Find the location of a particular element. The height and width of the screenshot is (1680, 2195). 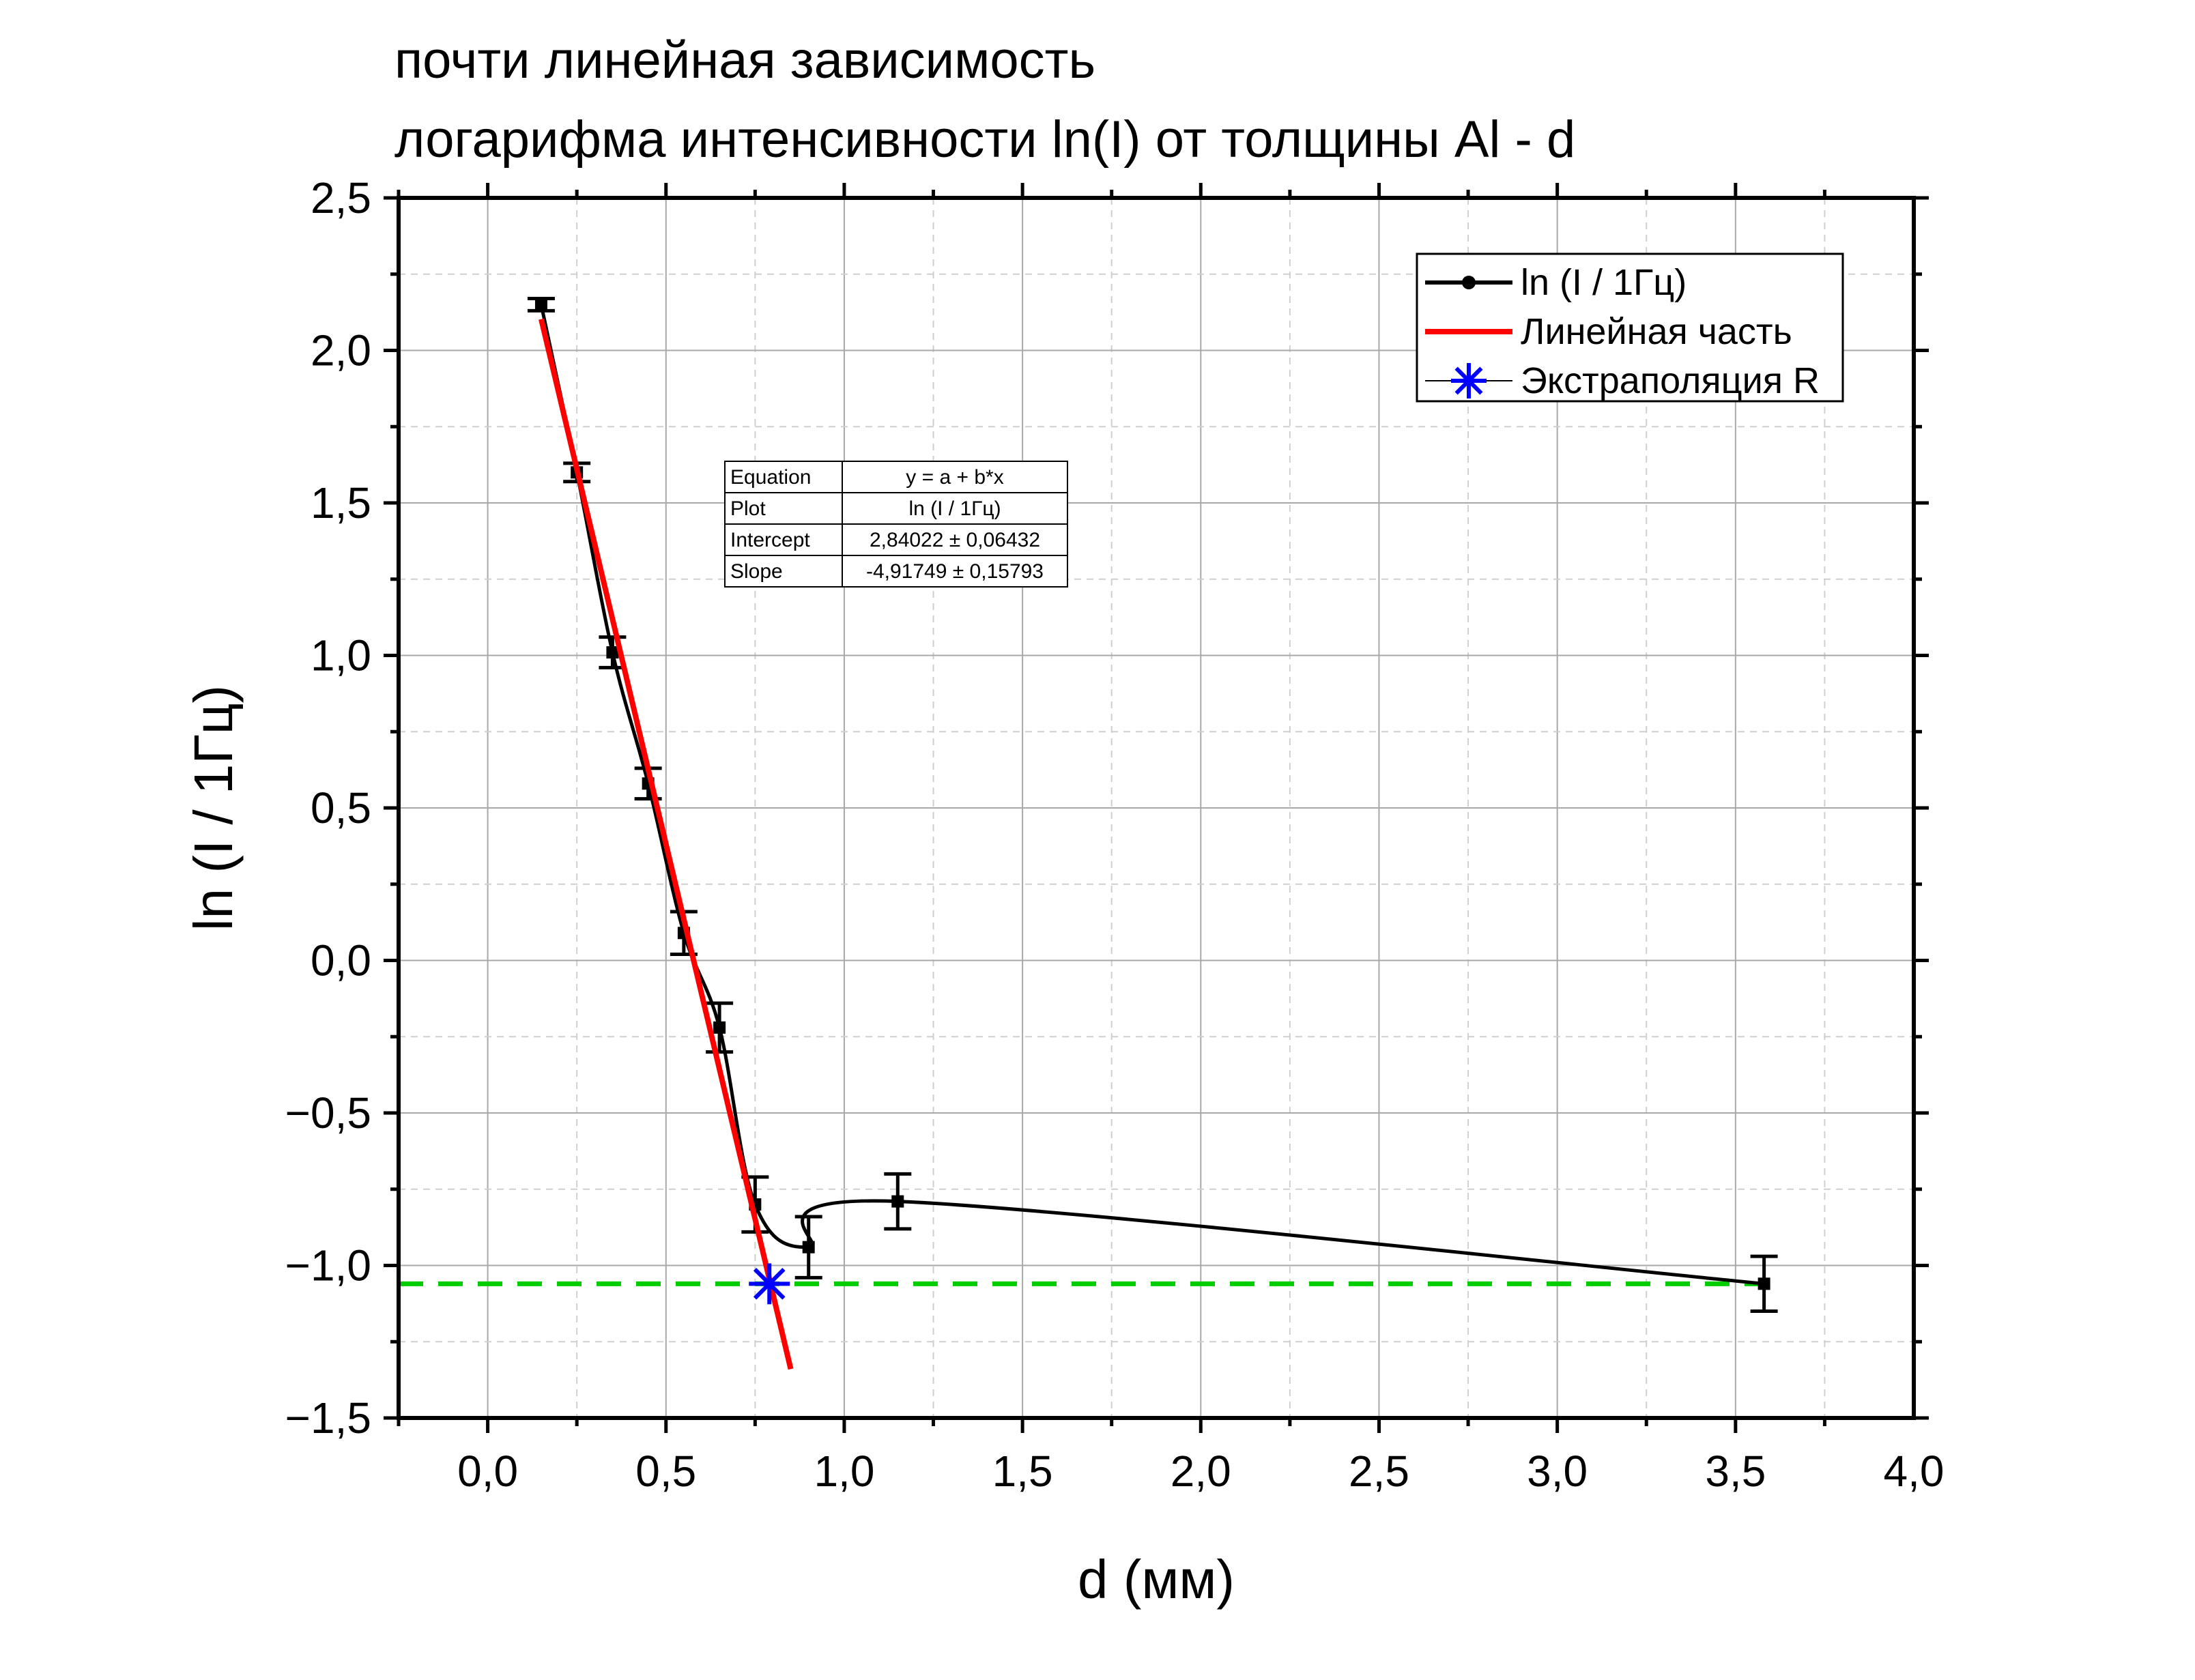

x-tick-label: 1,5 is located at coordinates (1023, 1471).